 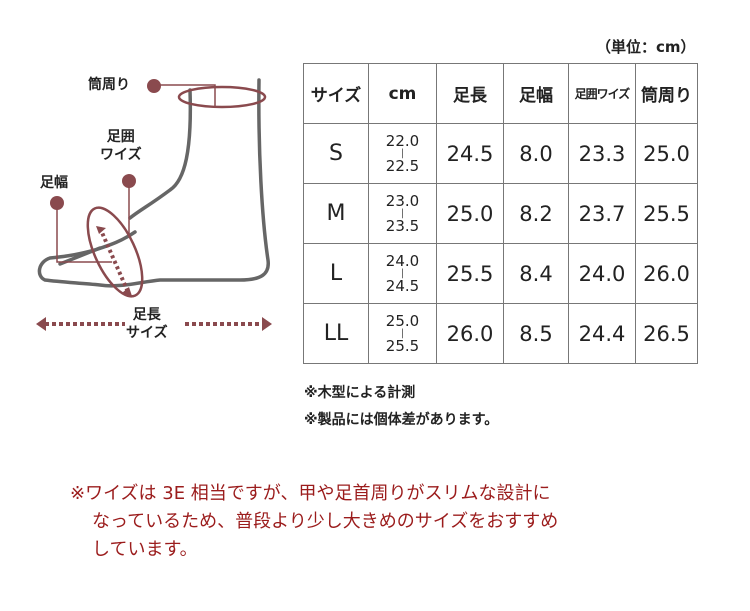 I want to click on foot-girth-cell: 23.7, so click(x=602, y=213).